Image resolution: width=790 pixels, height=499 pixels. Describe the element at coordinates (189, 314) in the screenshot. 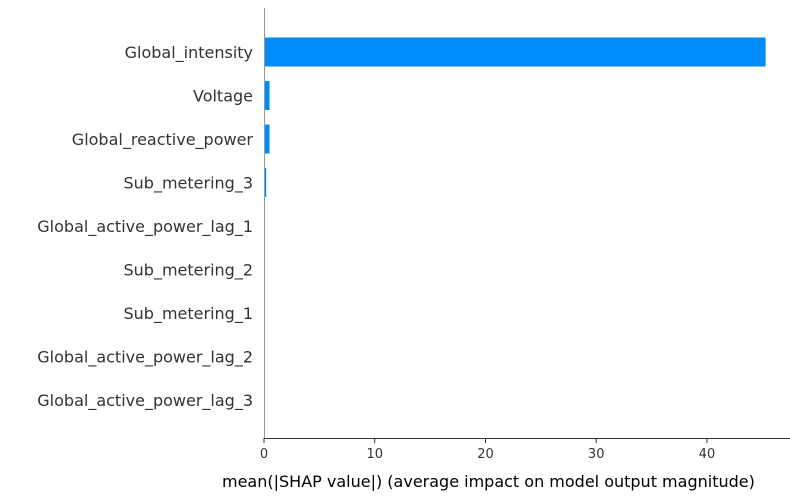

I see `category-label: Sub_metering_1` at that location.